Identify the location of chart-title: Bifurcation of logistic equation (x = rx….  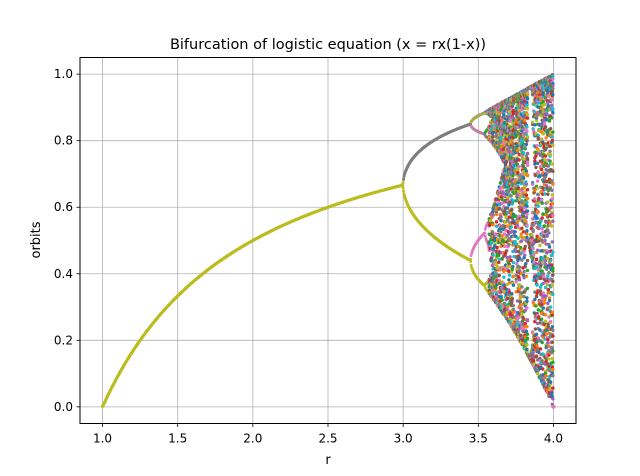
(328, 45).